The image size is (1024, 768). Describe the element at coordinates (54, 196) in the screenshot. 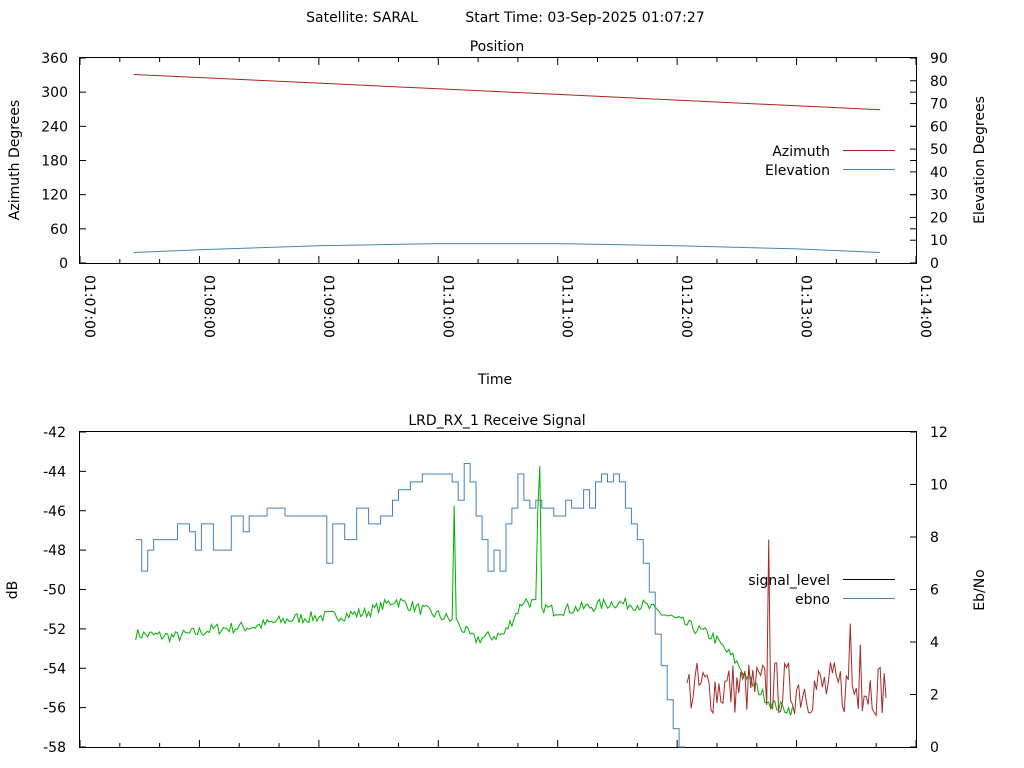

I see `y-tick-label: 120` at that location.